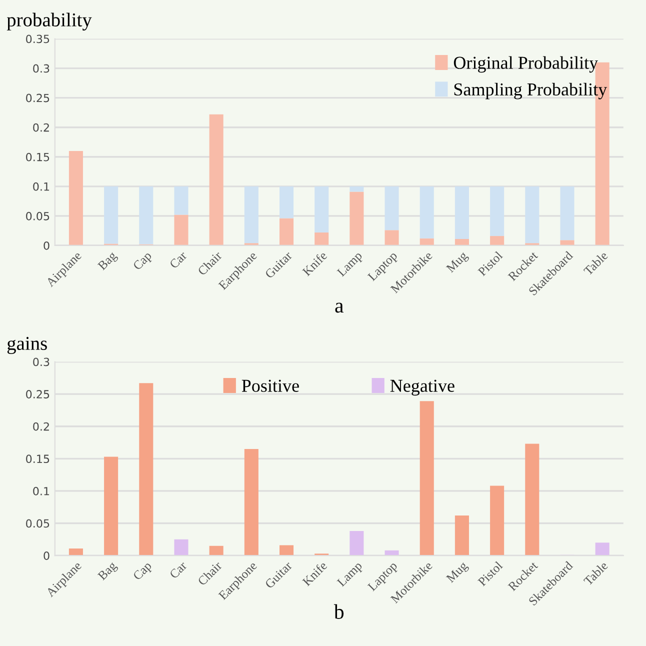 Image resolution: width=646 pixels, height=646 pixels. I want to click on y-axis-title: probability, so click(49, 21).